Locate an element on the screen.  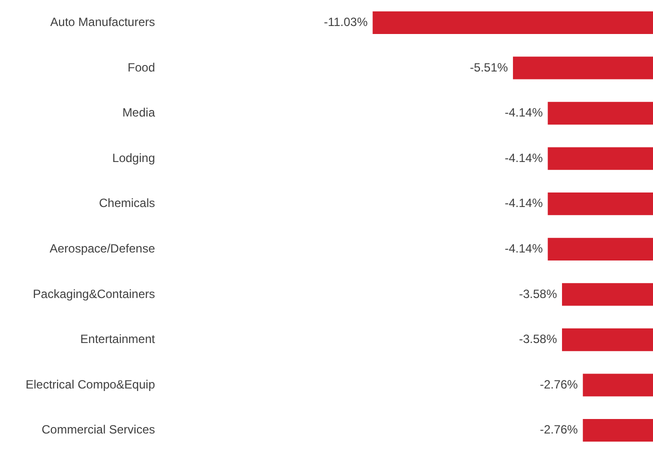
y-tick-label: Commercial Services is located at coordinates (98, 429).